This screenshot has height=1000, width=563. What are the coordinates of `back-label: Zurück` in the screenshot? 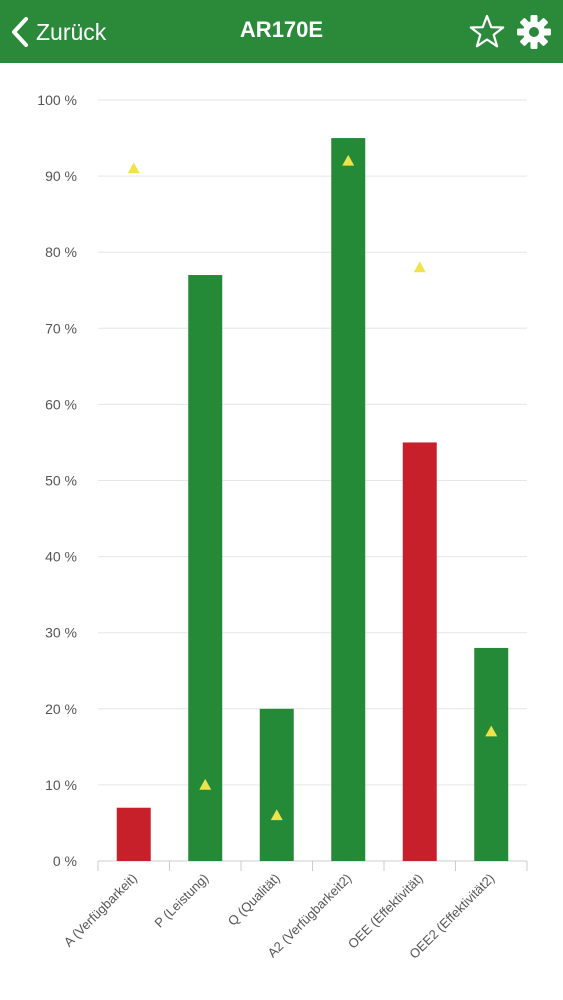 It's located at (71, 31).